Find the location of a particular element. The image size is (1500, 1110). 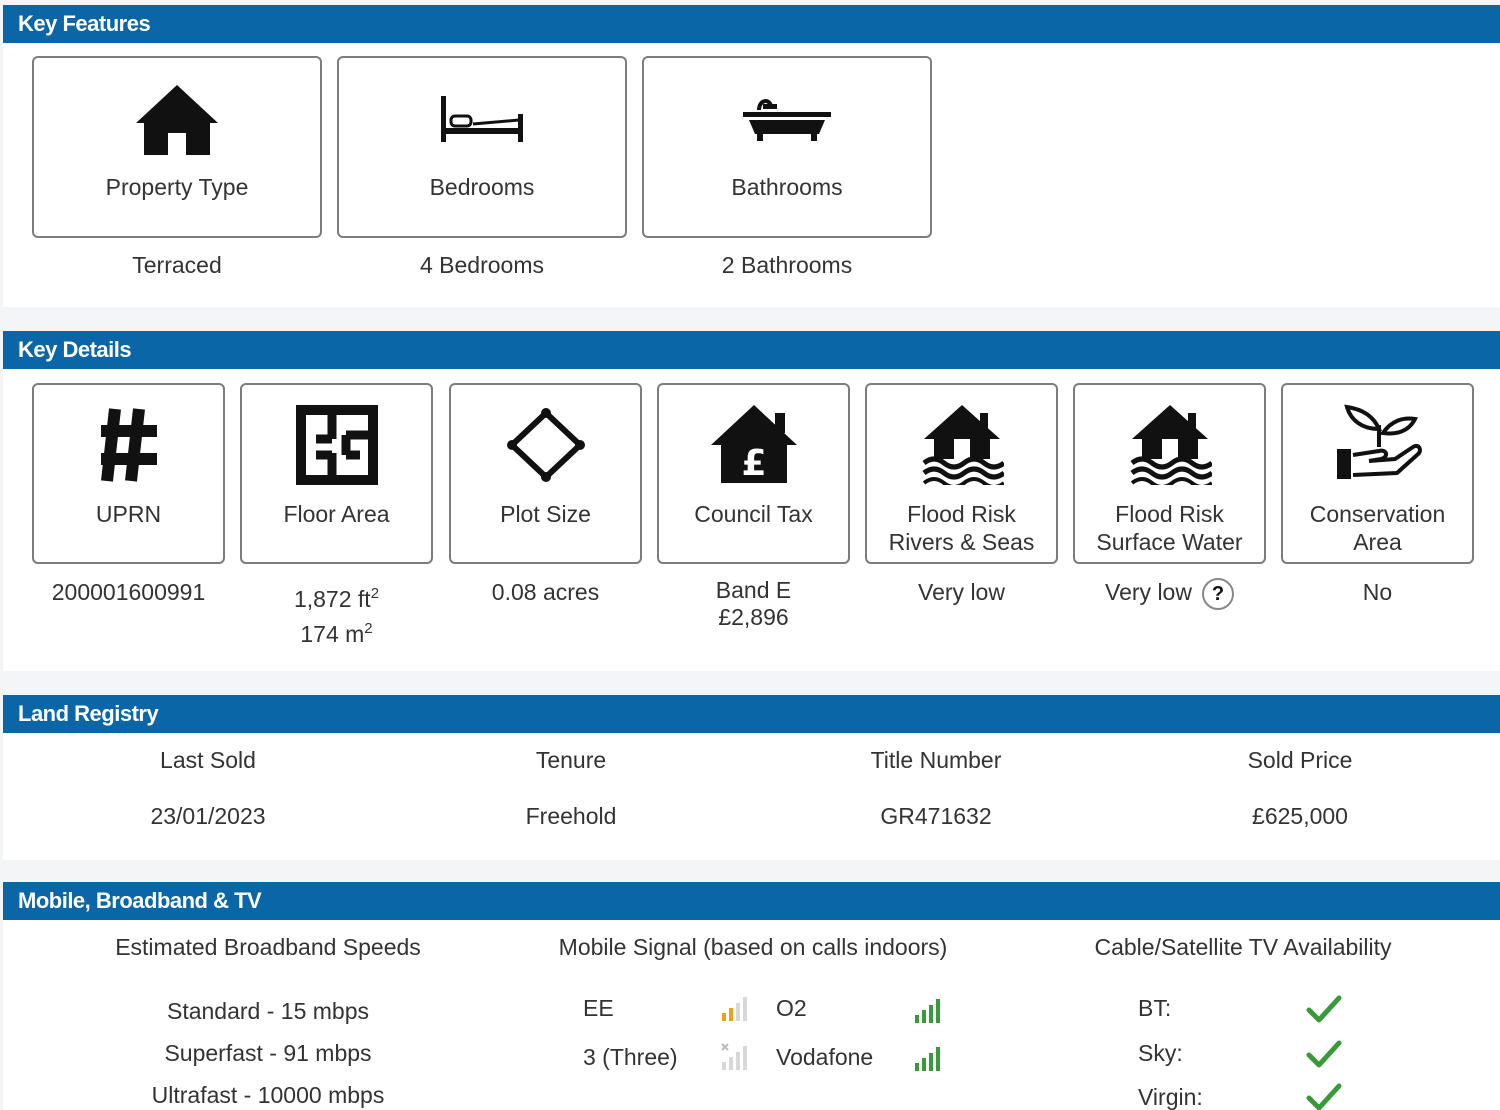

plot-diamond-icon is located at coordinates (545, 445).